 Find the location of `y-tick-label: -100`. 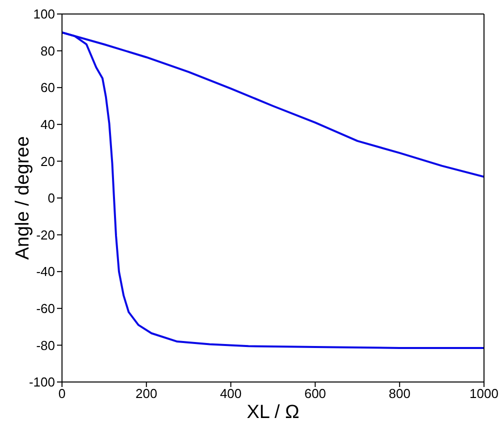

y-tick-label: -100 is located at coordinates (41, 382).